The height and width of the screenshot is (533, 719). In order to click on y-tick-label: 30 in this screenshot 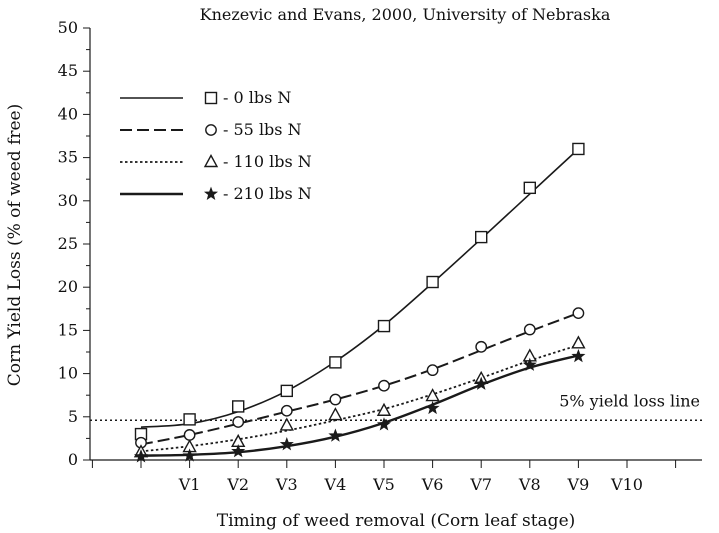, I will do `click(68, 200)`.